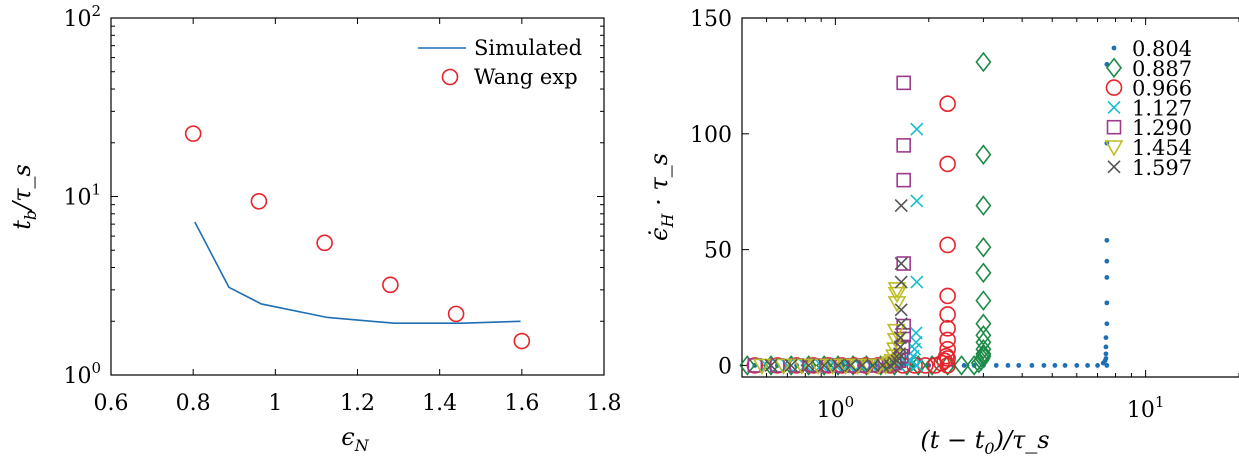  What do you see at coordinates (1162, 168) in the screenshot?
I see `legend-label: 1.597` at bounding box center [1162, 168].